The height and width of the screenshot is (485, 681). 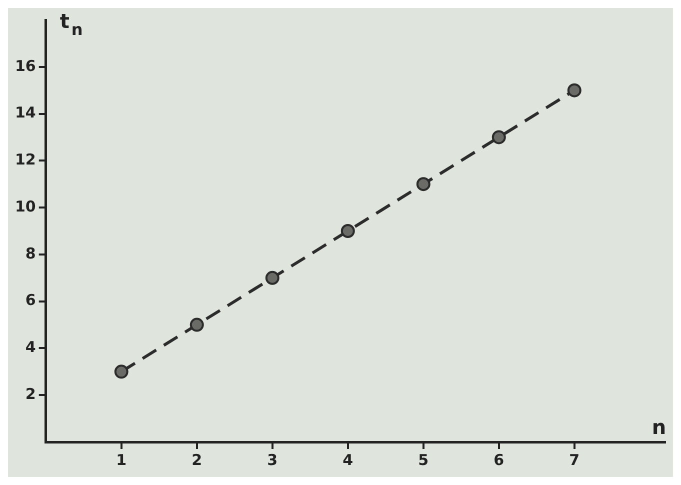 I want to click on x-tick-label: 3, so click(x=272, y=459).